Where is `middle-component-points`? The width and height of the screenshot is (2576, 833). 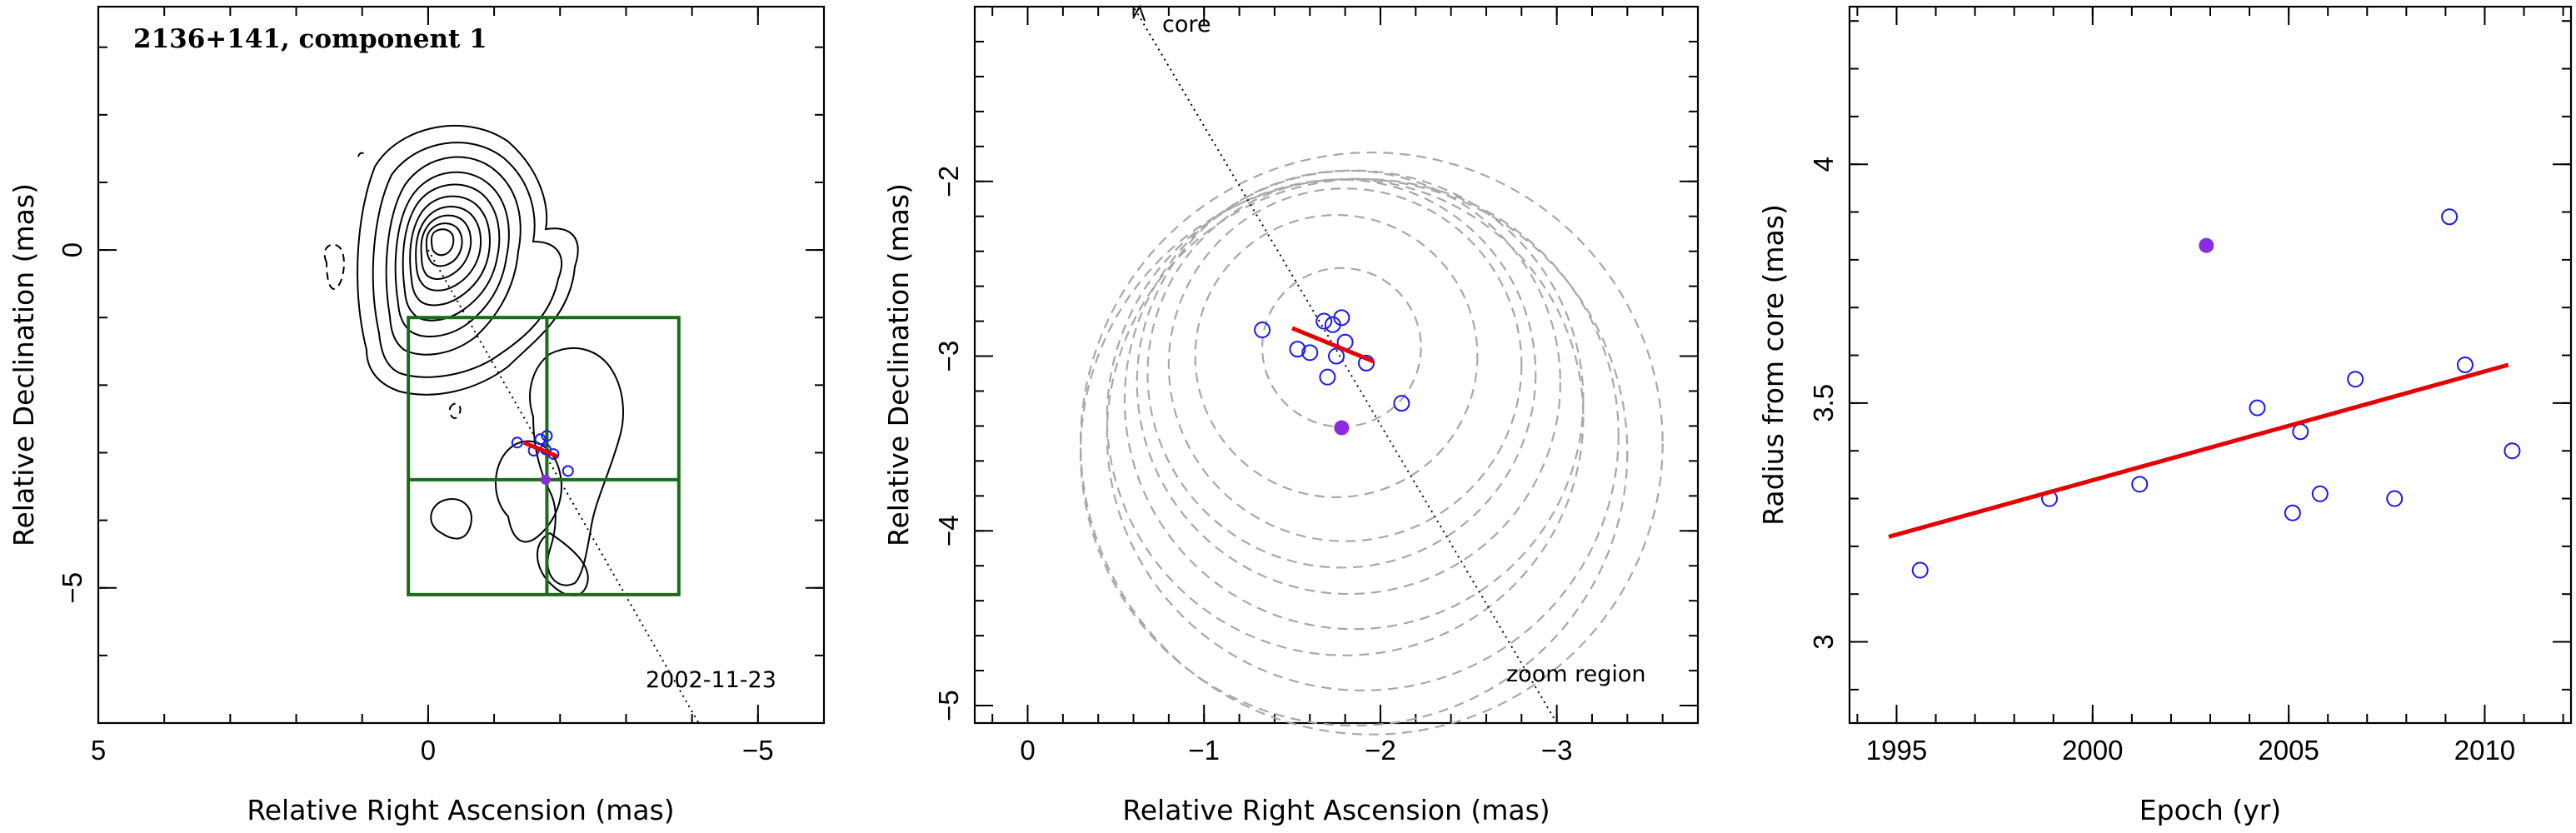 middle-component-points is located at coordinates (1332, 372).